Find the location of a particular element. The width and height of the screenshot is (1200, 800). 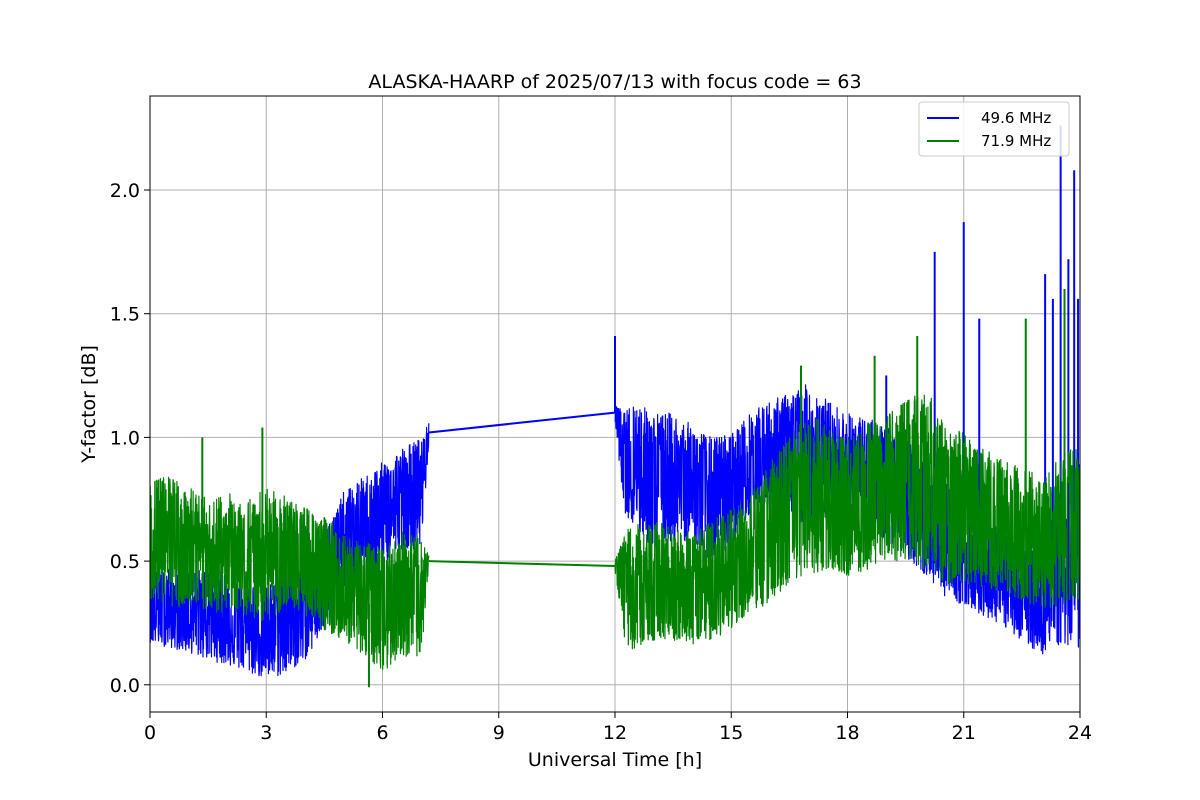

x-tick-label: 21 is located at coordinates (964, 733).